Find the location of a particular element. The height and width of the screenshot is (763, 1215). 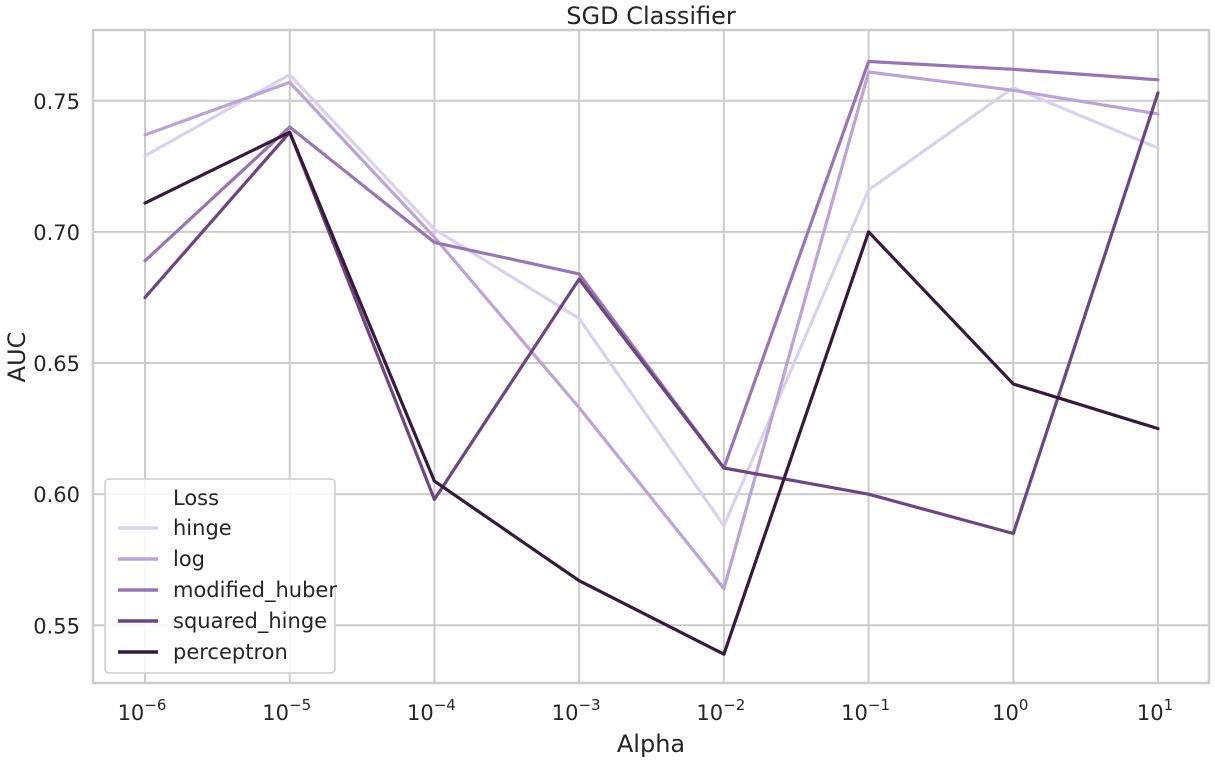

legend-entry: hinge is located at coordinates (202, 528).